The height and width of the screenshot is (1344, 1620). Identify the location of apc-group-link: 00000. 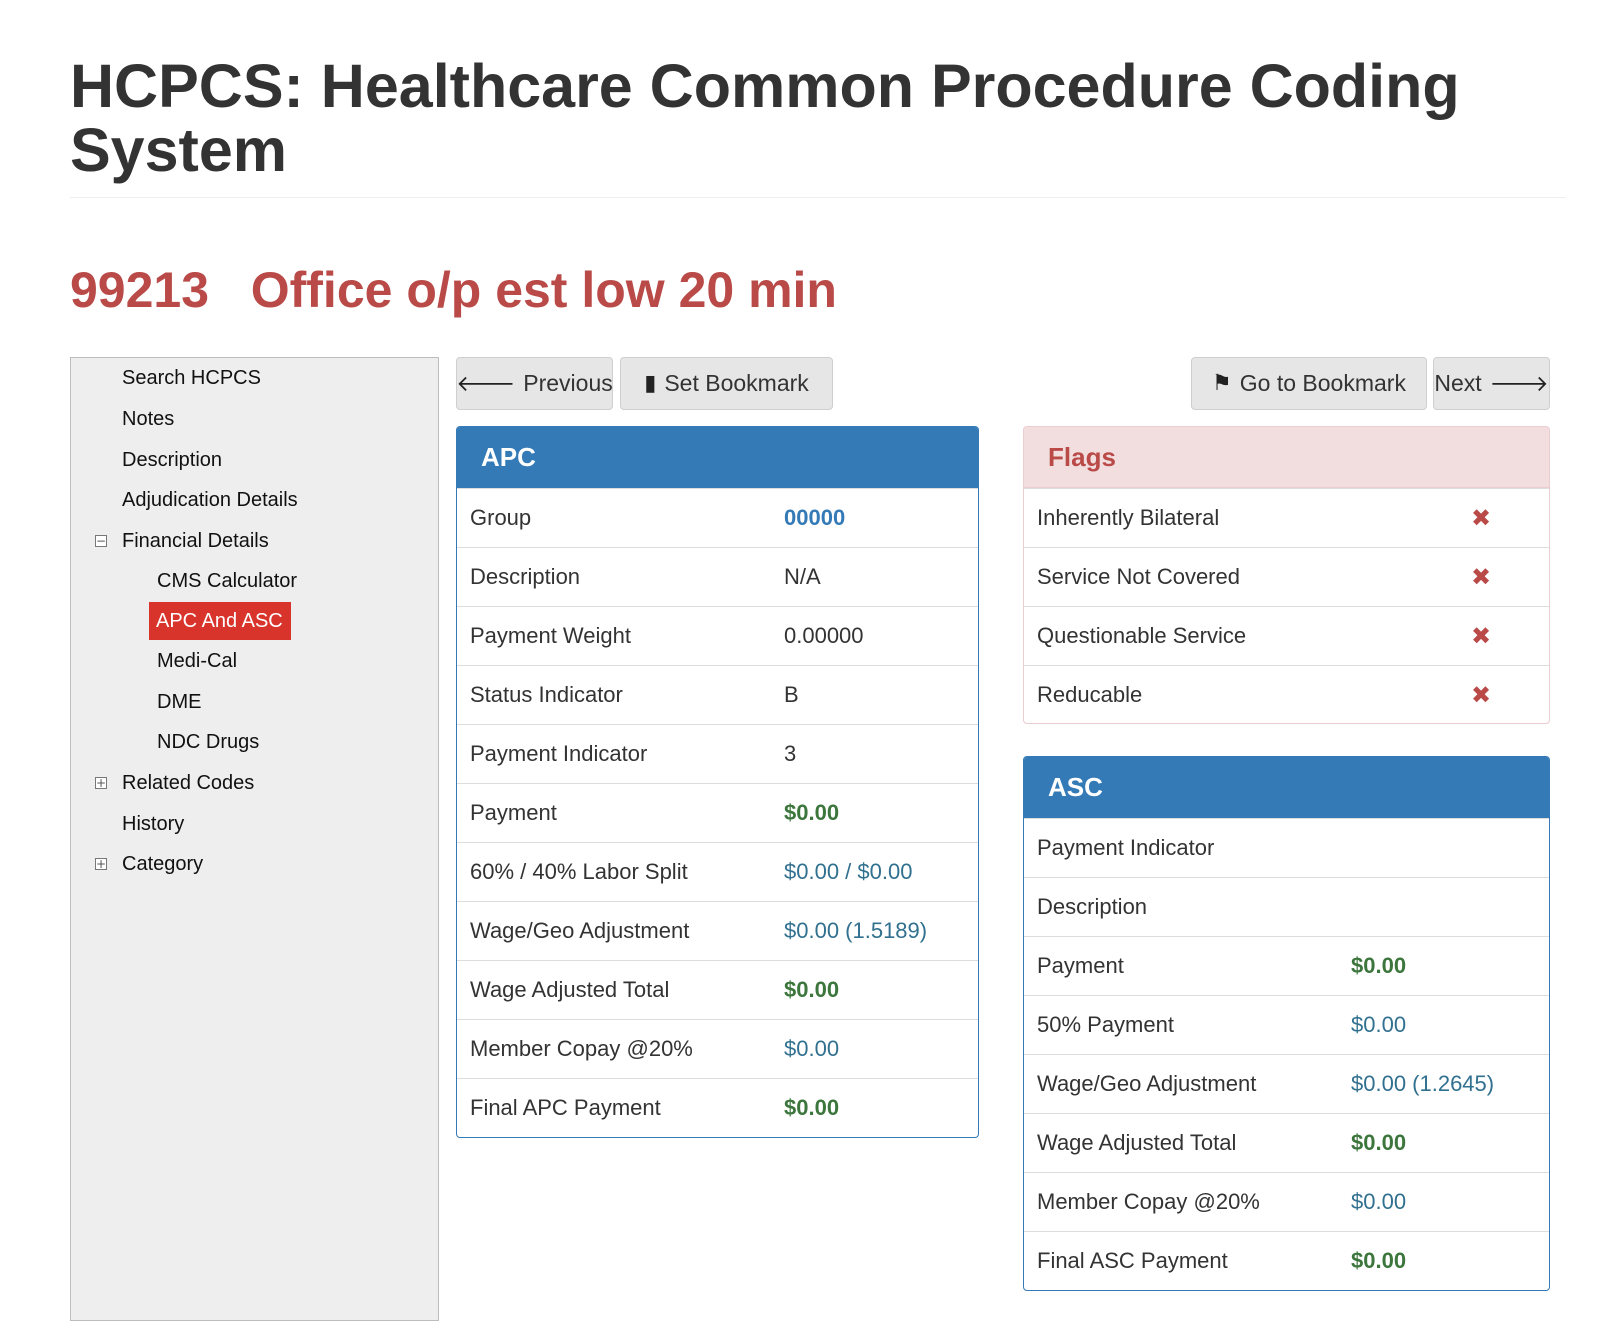
(815, 517).